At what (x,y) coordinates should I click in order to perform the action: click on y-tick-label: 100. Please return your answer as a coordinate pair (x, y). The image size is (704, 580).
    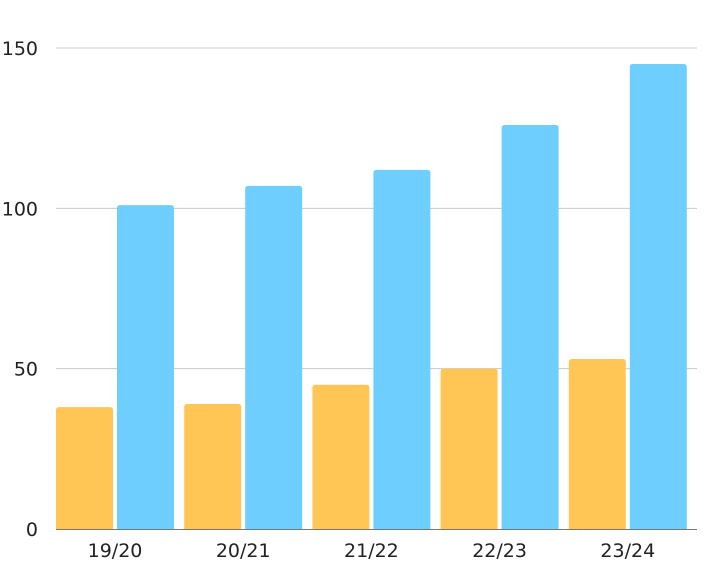
    Looking at the image, I should click on (20, 209).